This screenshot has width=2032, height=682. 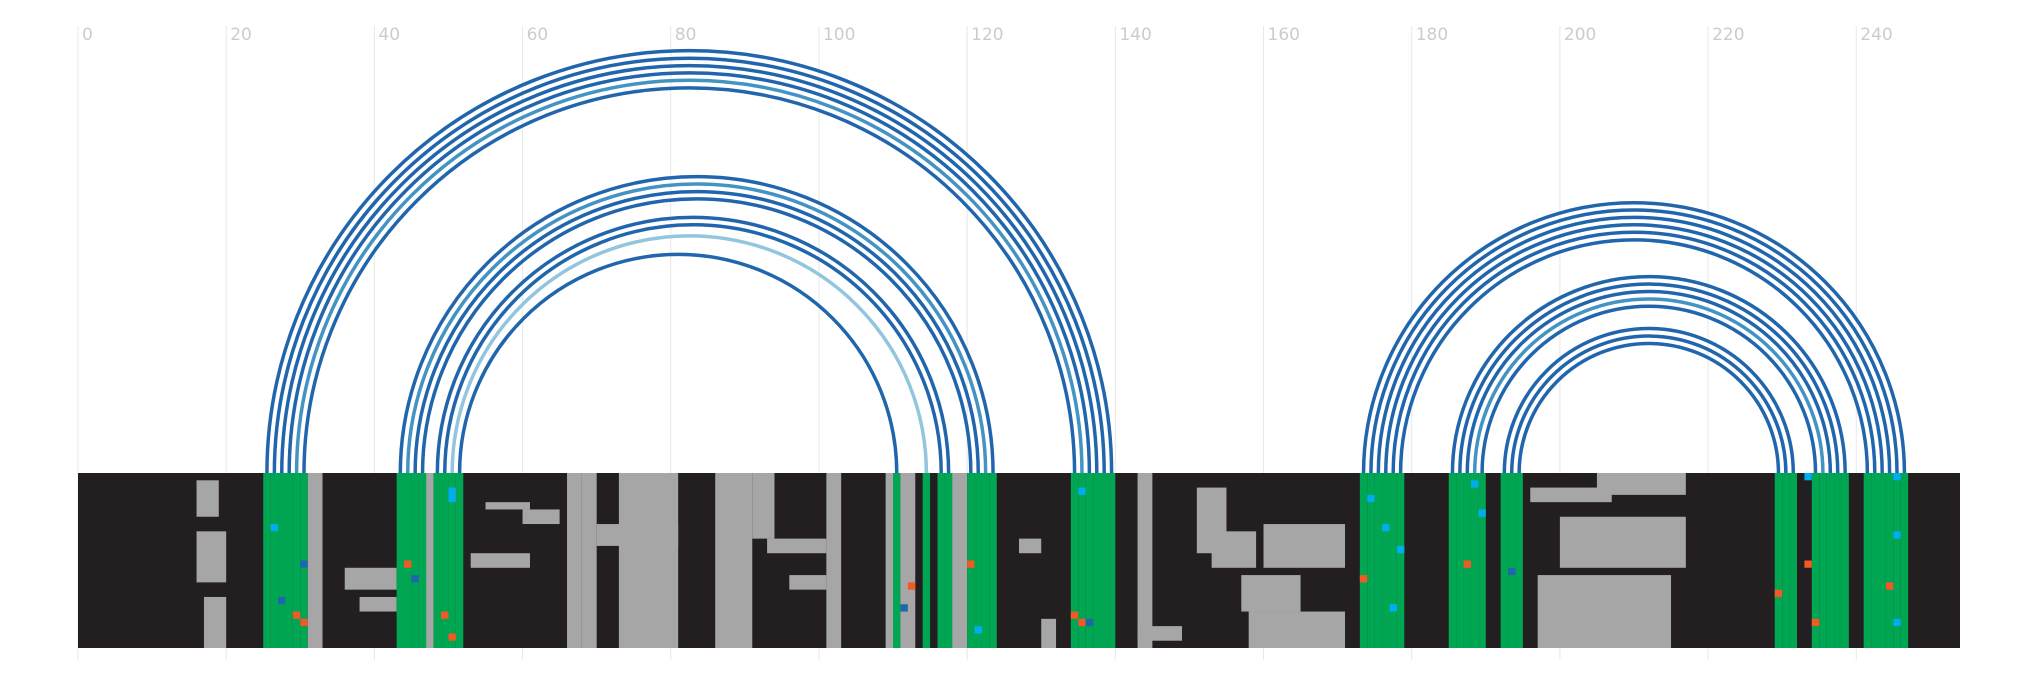 I want to click on x-tick-label: 80, so click(x=686, y=35).